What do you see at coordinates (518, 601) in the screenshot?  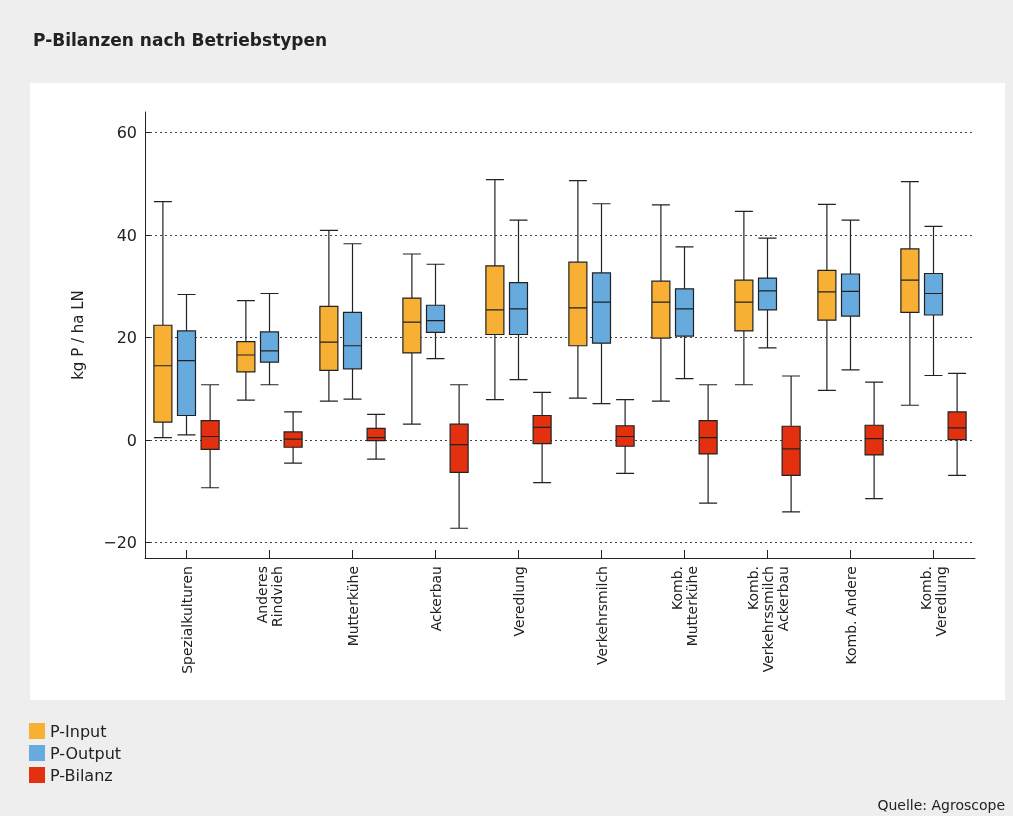 I see `x-tick-label: Veredlung` at bounding box center [518, 601].